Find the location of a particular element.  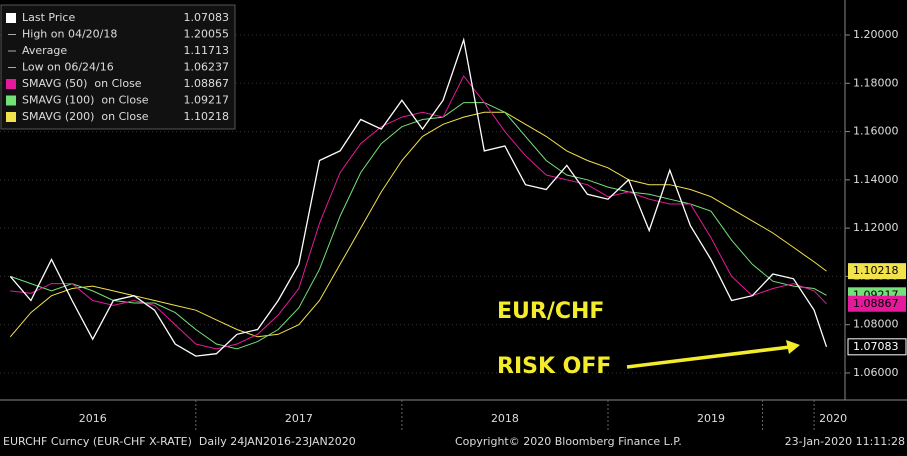

x-tick-label: 2019 is located at coordinates (711, 418).